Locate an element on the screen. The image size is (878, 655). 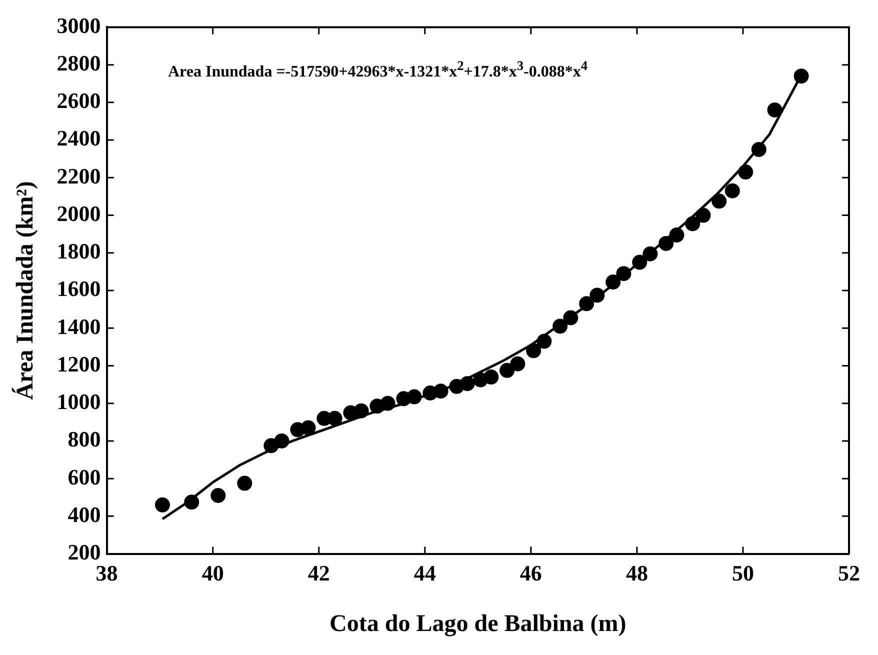
y-tick-label: 2000 is located at coordinates (78, 213).